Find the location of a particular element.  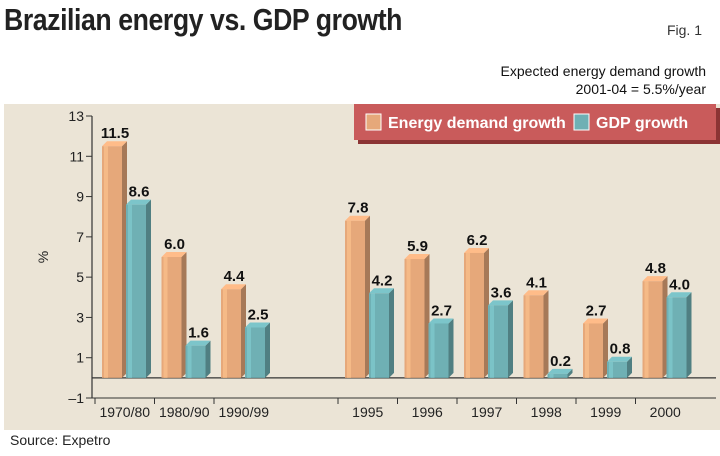

data-label: 1.6 is located at coordinates (198, 333).